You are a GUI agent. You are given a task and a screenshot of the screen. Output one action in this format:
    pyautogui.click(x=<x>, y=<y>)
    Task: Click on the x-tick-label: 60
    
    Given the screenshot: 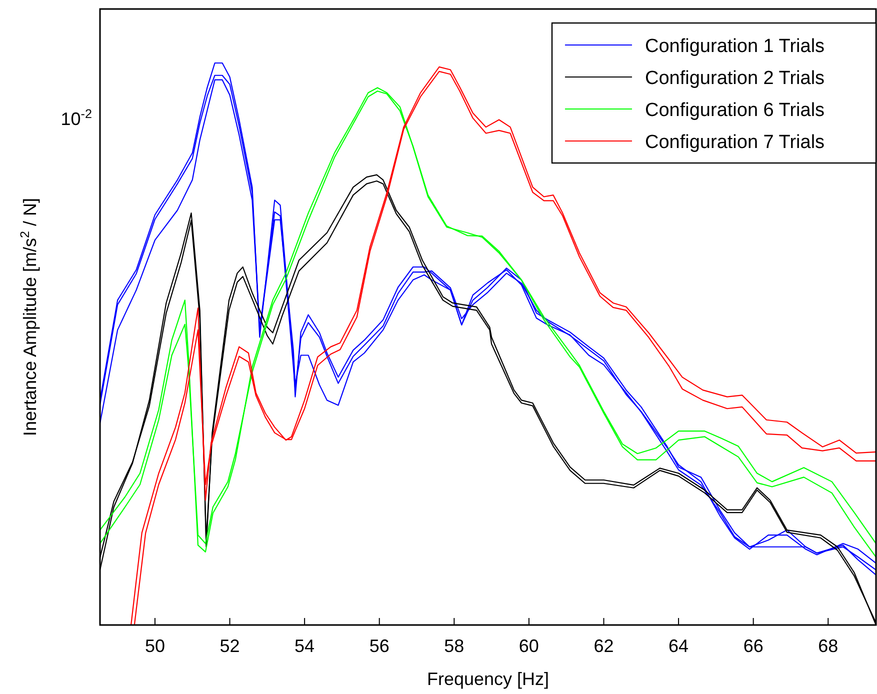 What is the action you would take?
    pyautogui.click(x=528, y=646)
    